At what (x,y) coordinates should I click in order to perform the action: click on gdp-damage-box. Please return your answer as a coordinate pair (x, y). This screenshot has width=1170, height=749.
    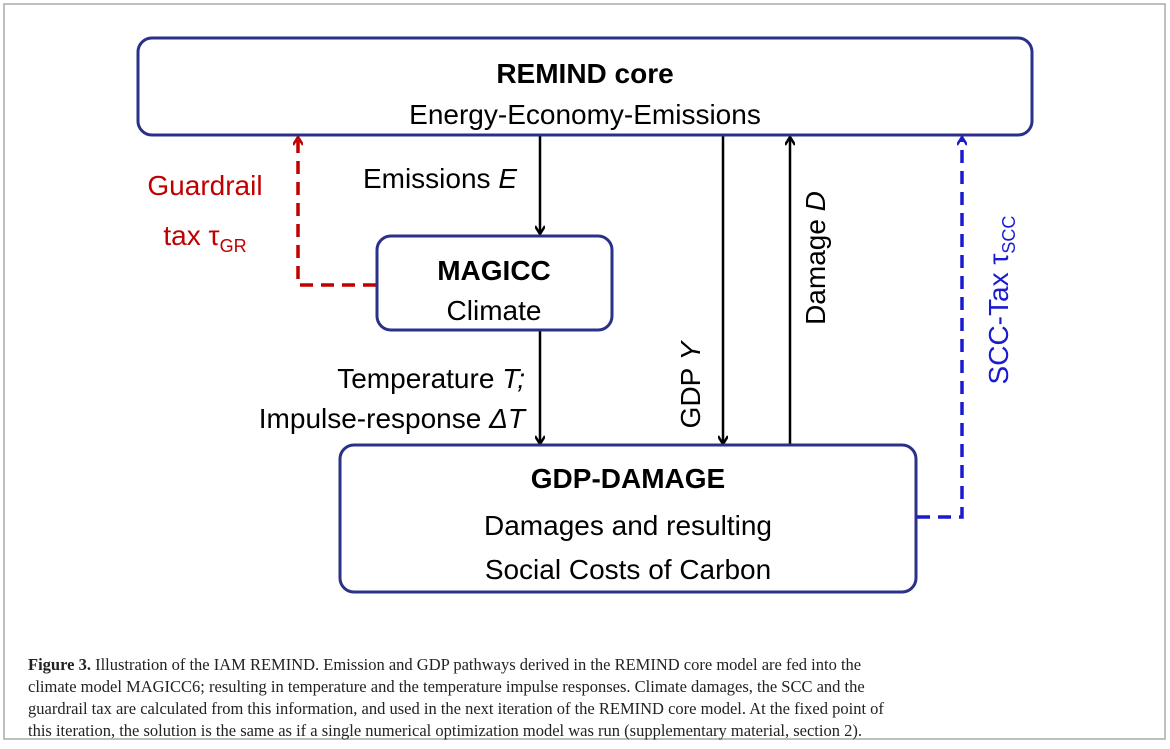
    Looking at the image, I should click on (628, 518).